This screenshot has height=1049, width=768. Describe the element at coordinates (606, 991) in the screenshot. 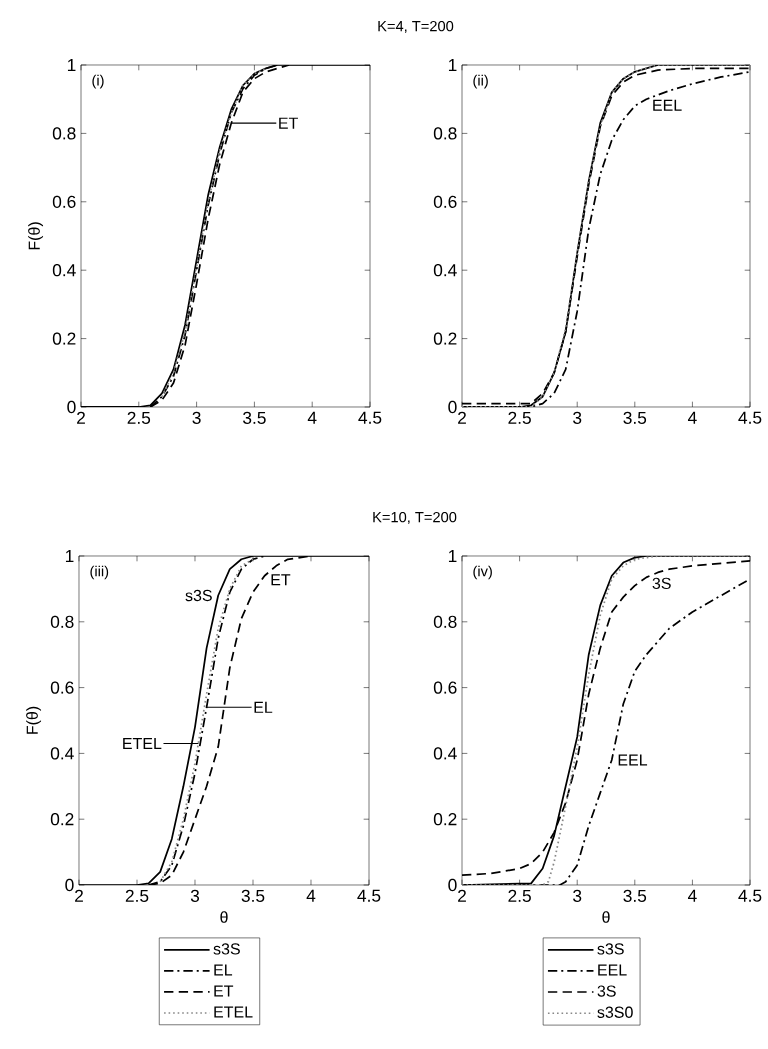

I see `legend-label: 3S` at that location.